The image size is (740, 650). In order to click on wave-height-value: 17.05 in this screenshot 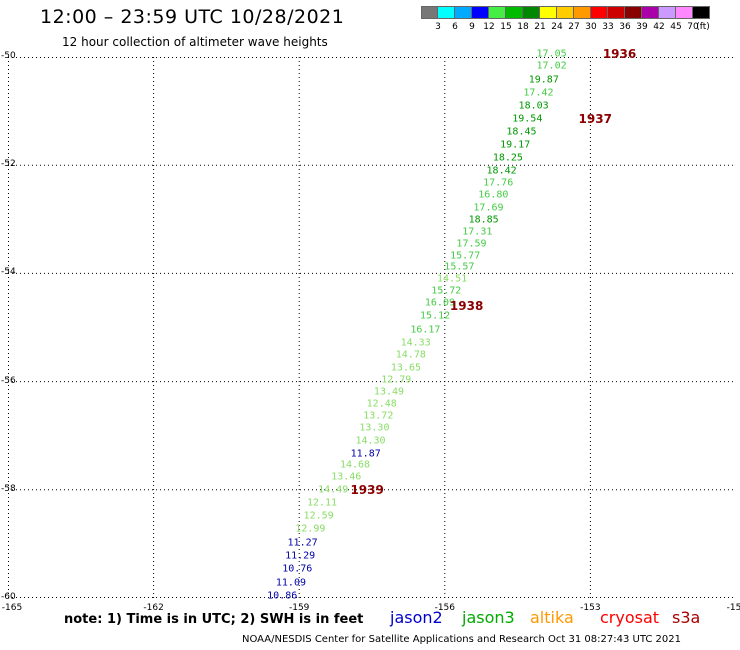, I will do `click(551, 54)`.